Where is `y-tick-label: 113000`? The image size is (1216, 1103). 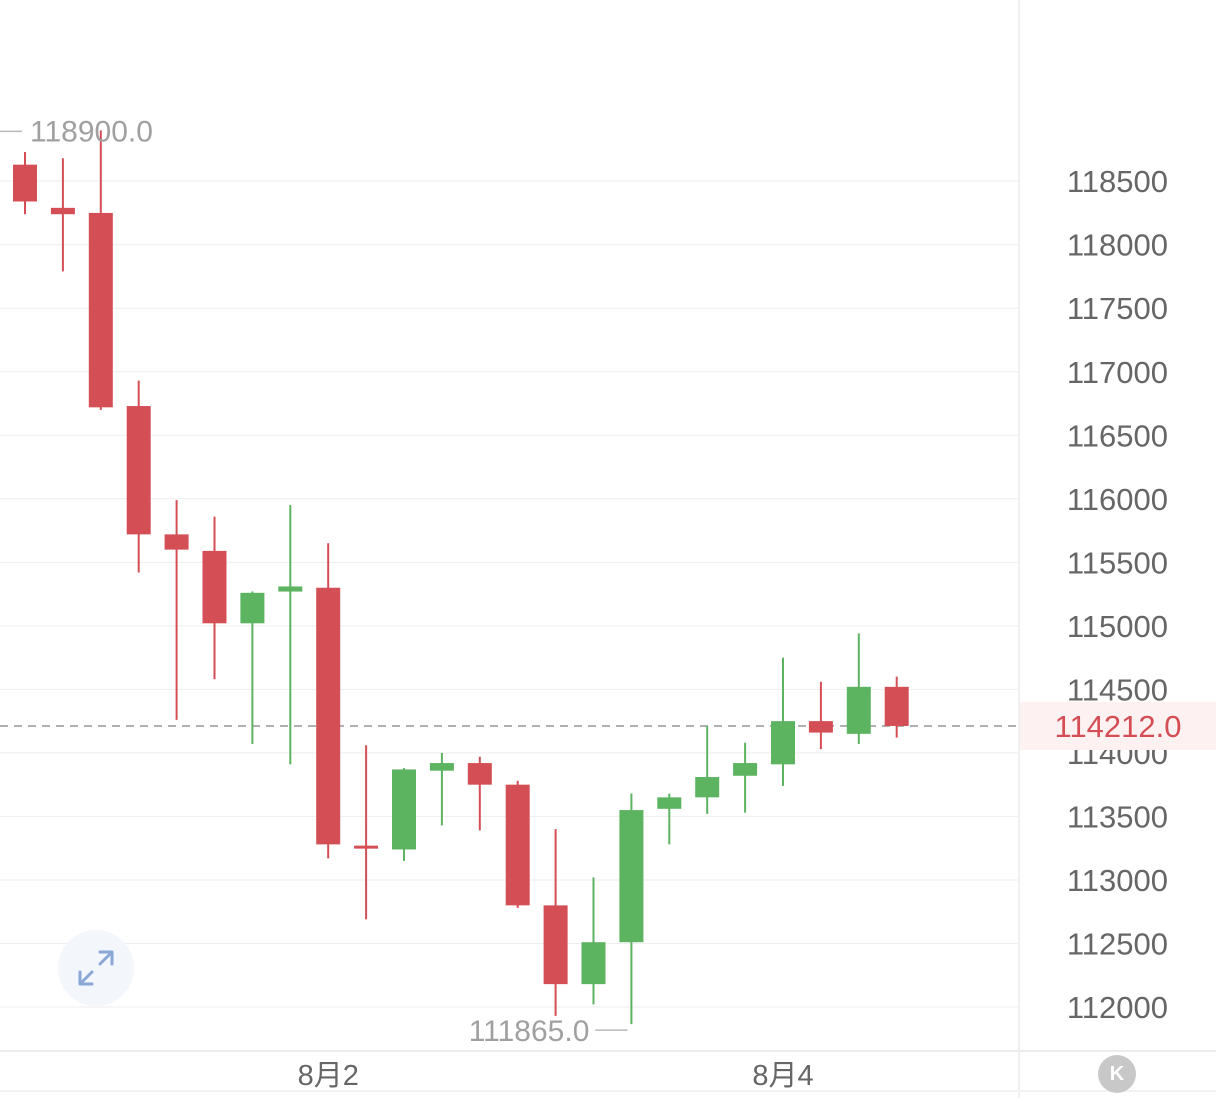 y-tick-label: 113000 is located at coordinates (1117, 880).